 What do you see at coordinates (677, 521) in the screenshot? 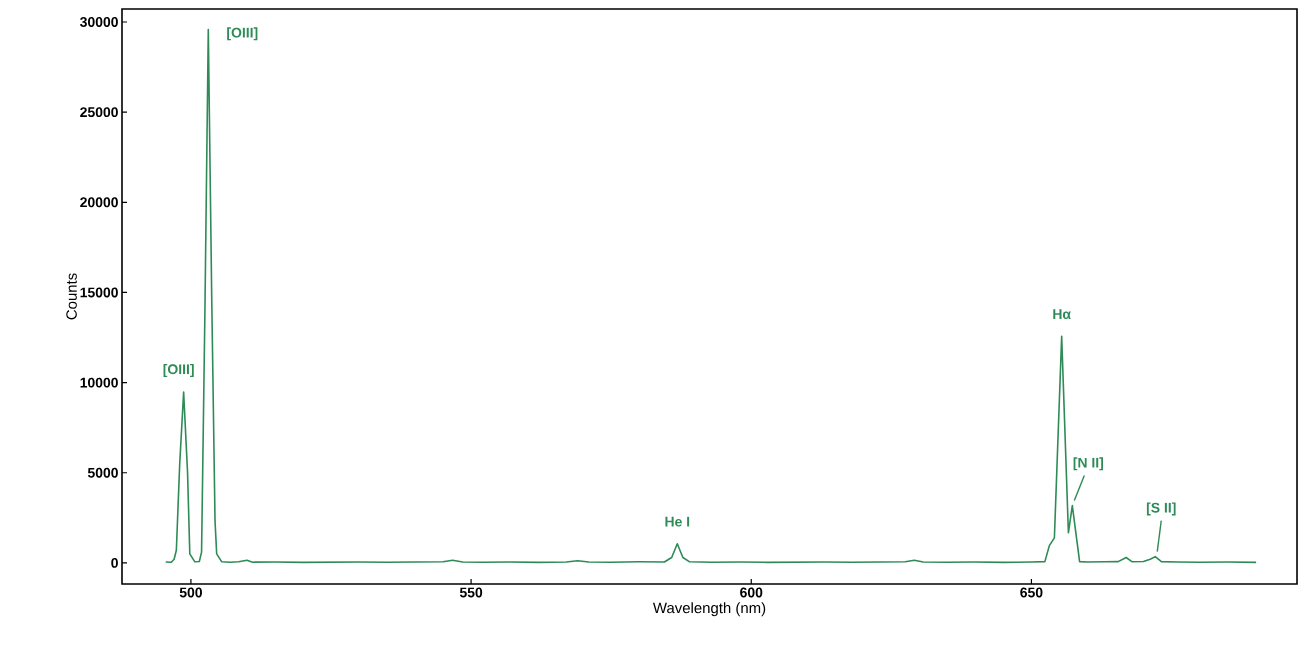
I see `annotation: He I` at bounding box center [677, 521].